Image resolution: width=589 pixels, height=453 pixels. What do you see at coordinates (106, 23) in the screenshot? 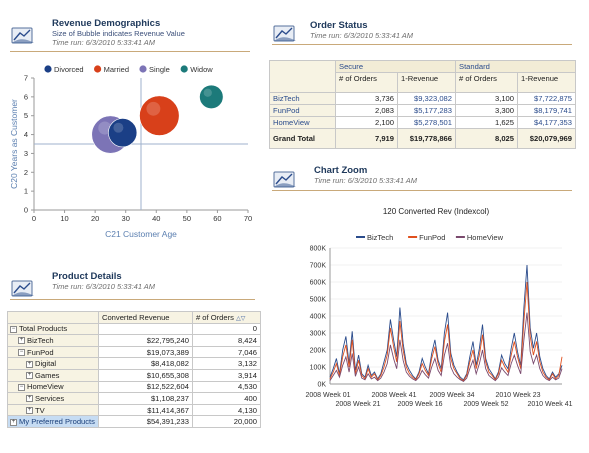
I see `panel-title: Revenue Demographics` at bounding box center [106, 23].